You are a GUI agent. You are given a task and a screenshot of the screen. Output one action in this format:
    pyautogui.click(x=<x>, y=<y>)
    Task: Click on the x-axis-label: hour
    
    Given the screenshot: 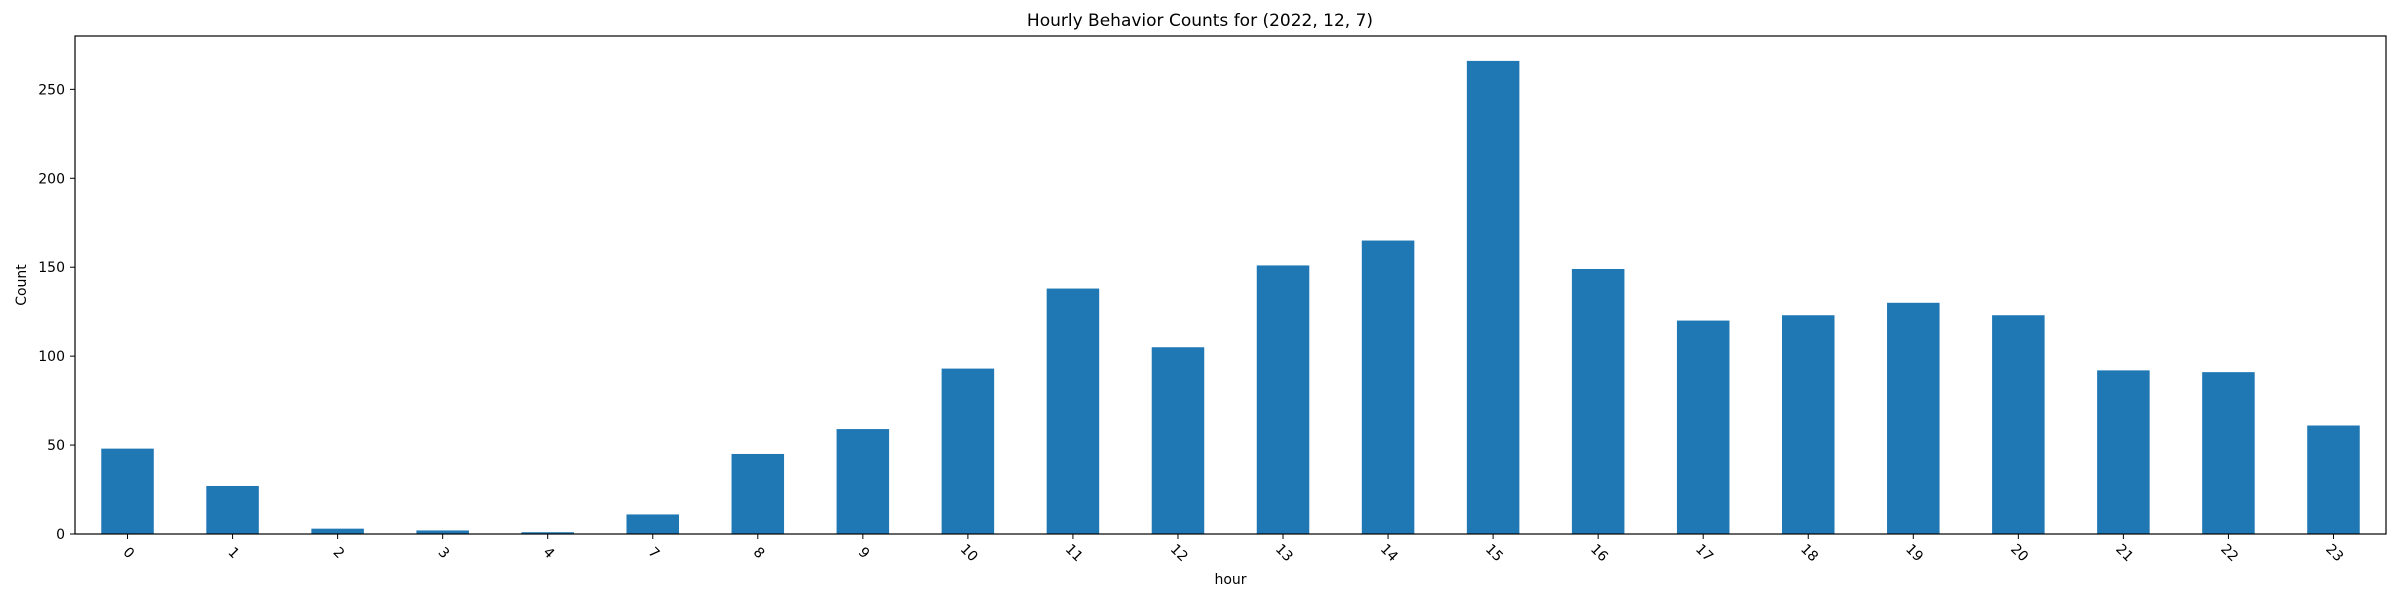 What is the action you would take?
    pyautogui.click(x=1230, y=580)
    